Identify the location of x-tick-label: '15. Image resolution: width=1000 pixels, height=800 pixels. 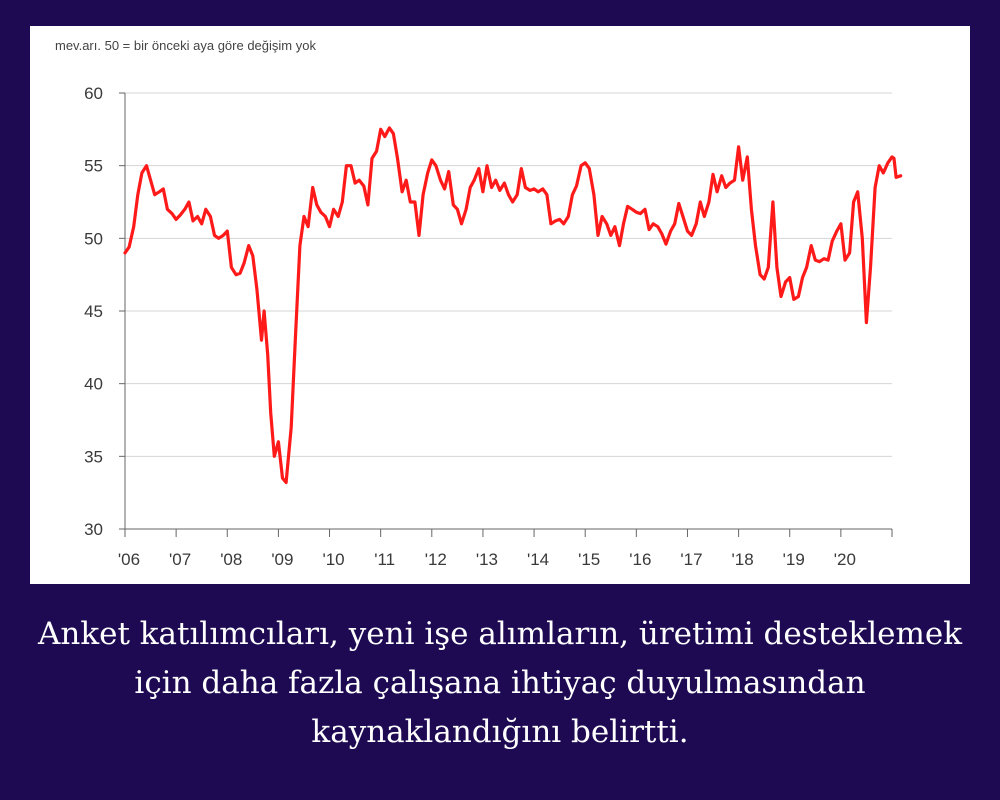
(589, 559).